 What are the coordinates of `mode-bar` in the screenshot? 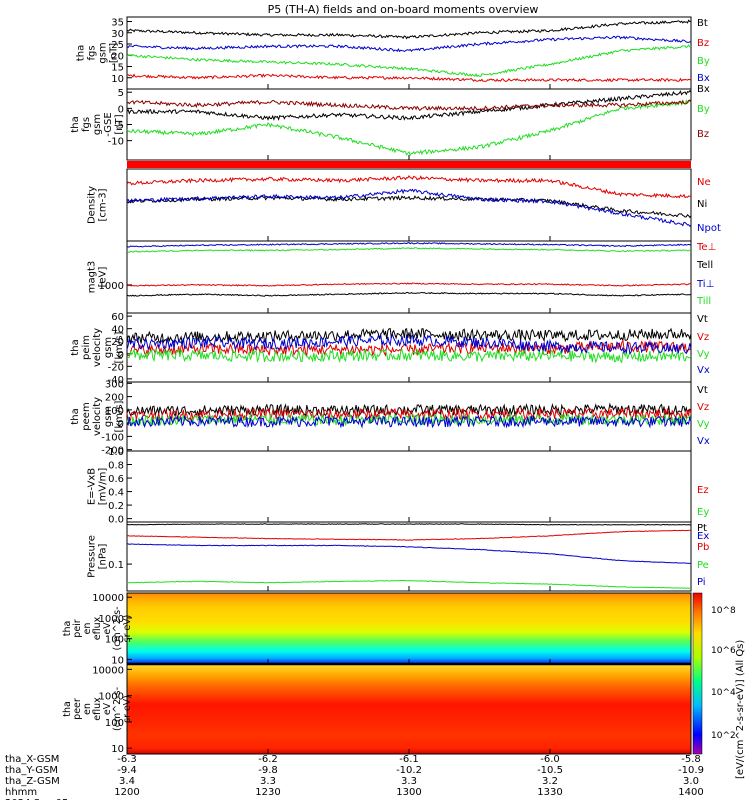 It's located at (409, 164).